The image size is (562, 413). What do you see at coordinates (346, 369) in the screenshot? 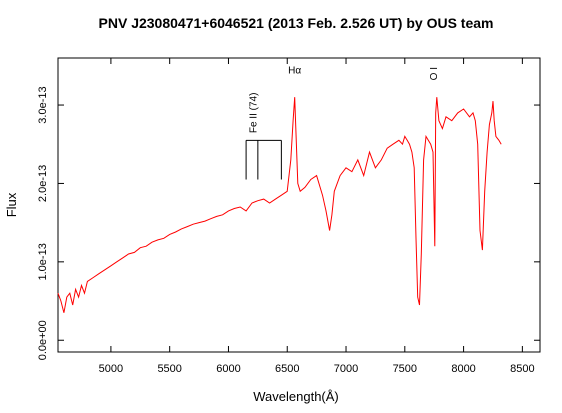
I see `x-tick-label: 7000` at bounding box center [346, 369].